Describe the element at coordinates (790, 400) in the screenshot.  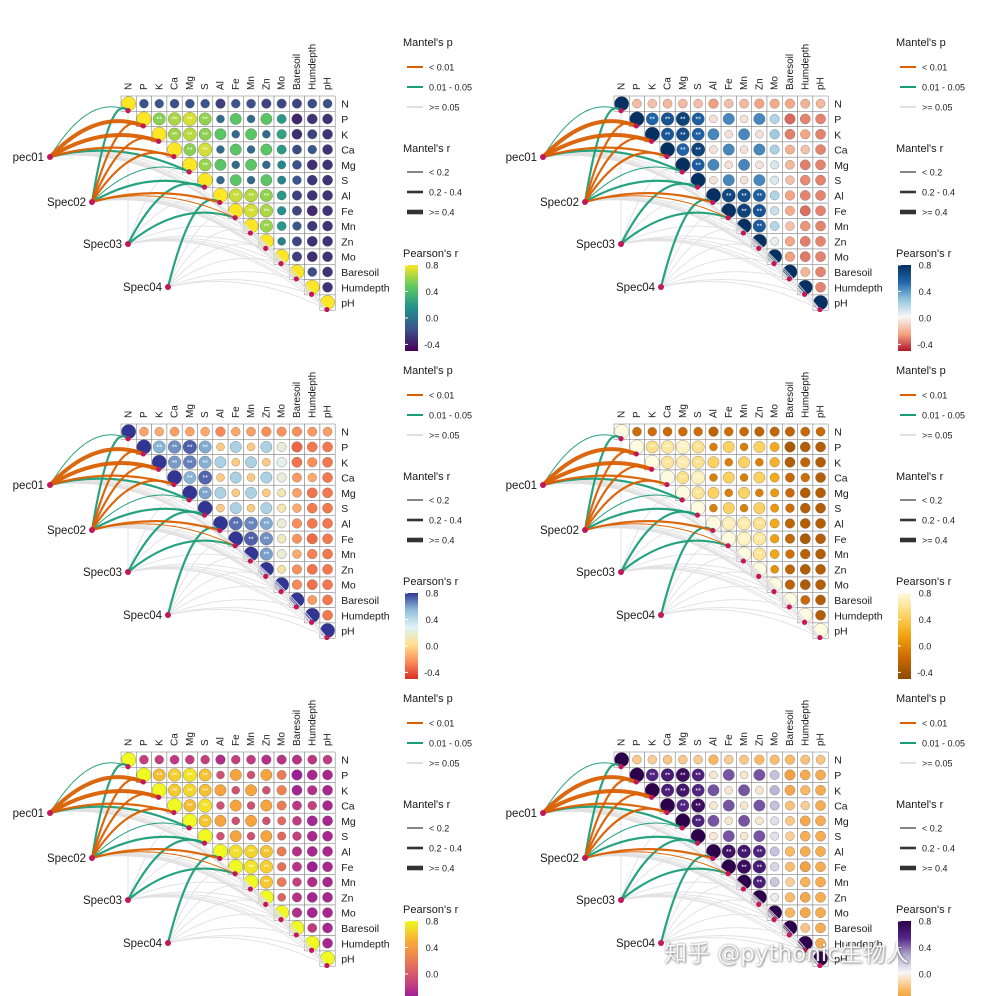
I see `top-label: Baresoil` at that location.